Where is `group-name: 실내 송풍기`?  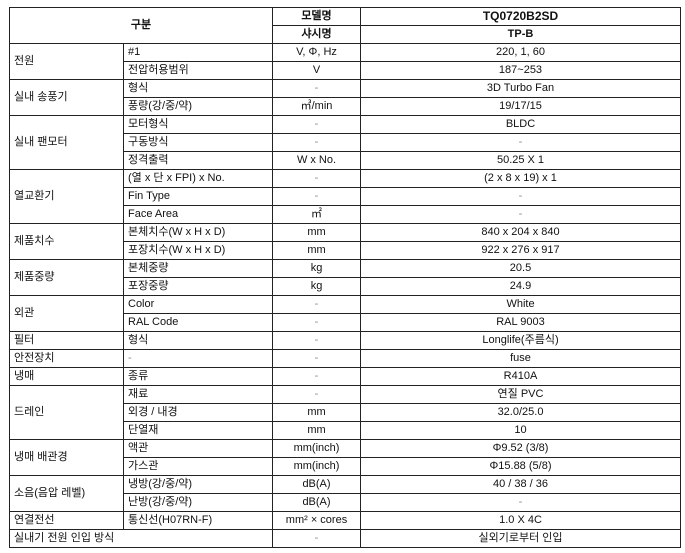 group-name: 실내 송풍기 is located at coordinates (66, 97).